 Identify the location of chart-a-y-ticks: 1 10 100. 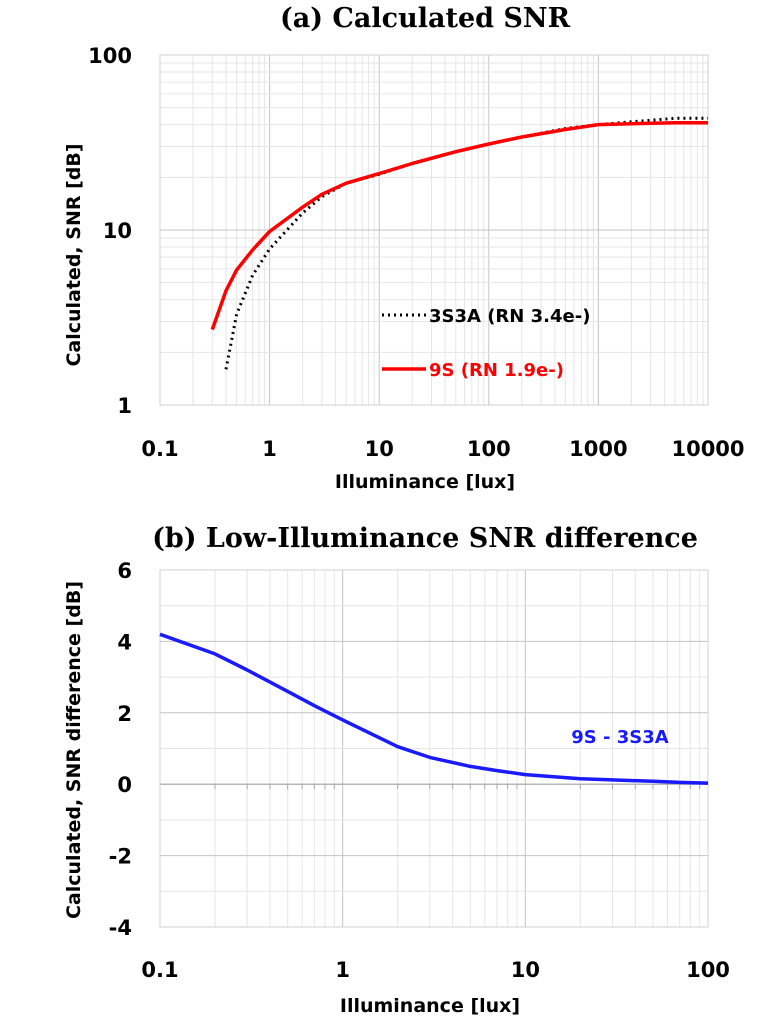
(110, 231).